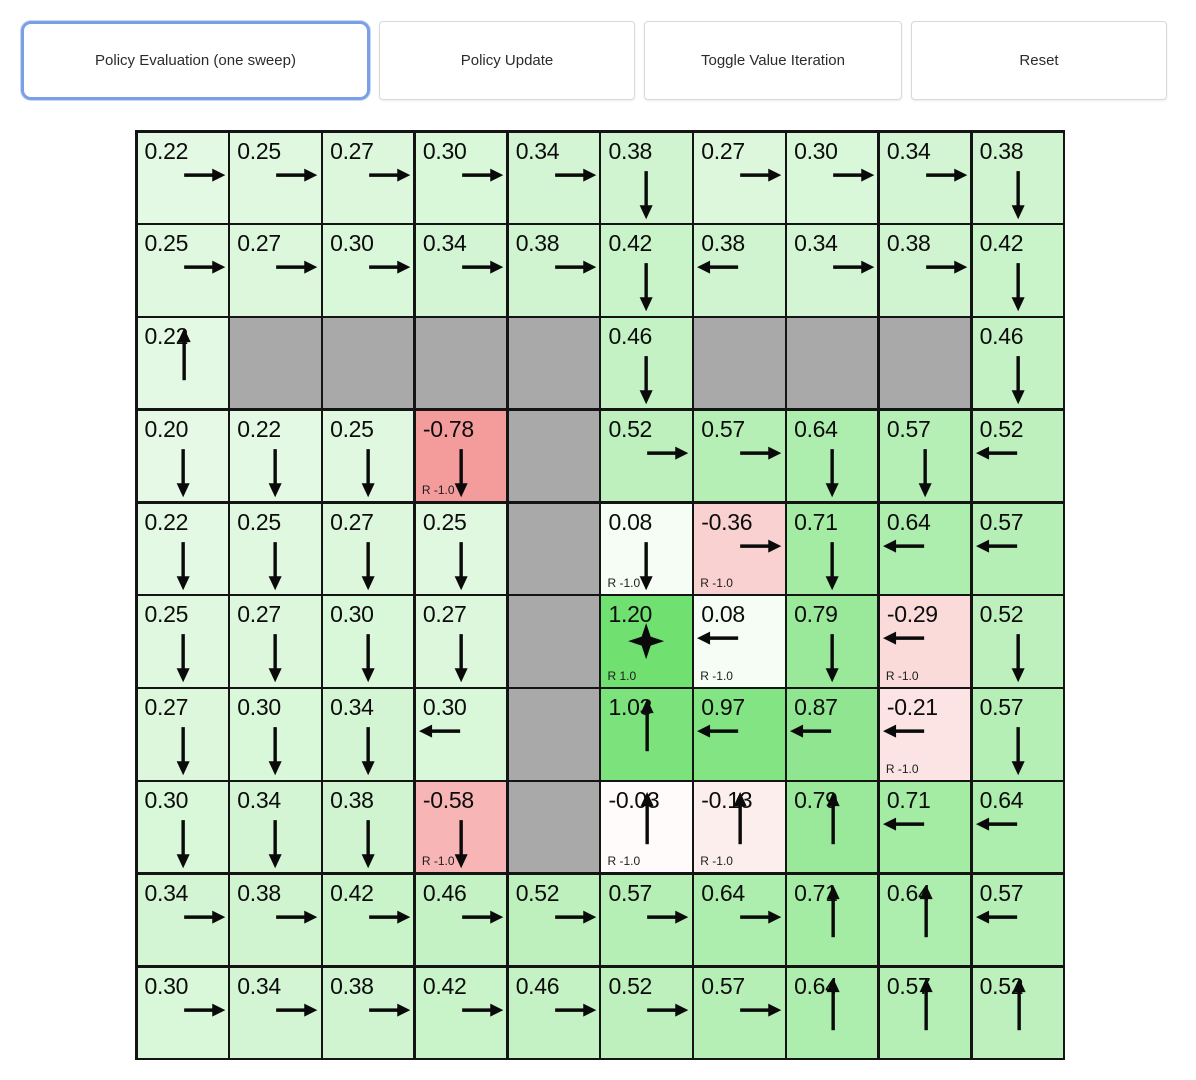  I want to click on grid-cell: 0.42, so click(646, 270).